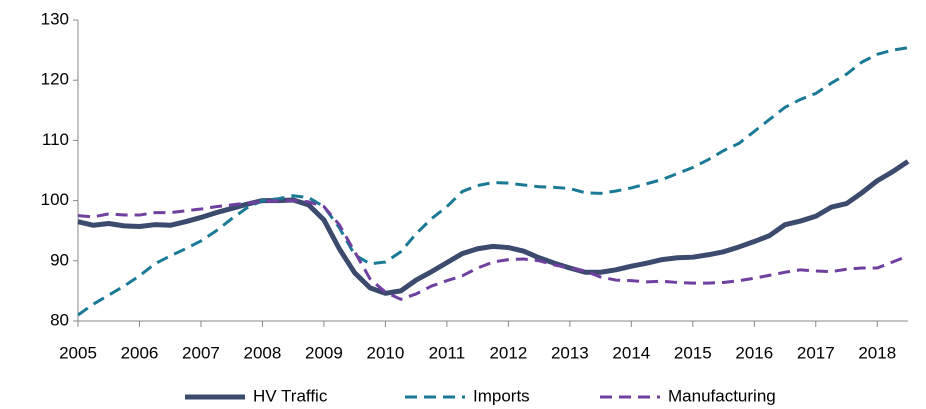 The image size is (926, 409). What do you see at coordinates (501, 395) in the screenshot?
I see `legend-label: Imports` at bounding box center [501, 395].